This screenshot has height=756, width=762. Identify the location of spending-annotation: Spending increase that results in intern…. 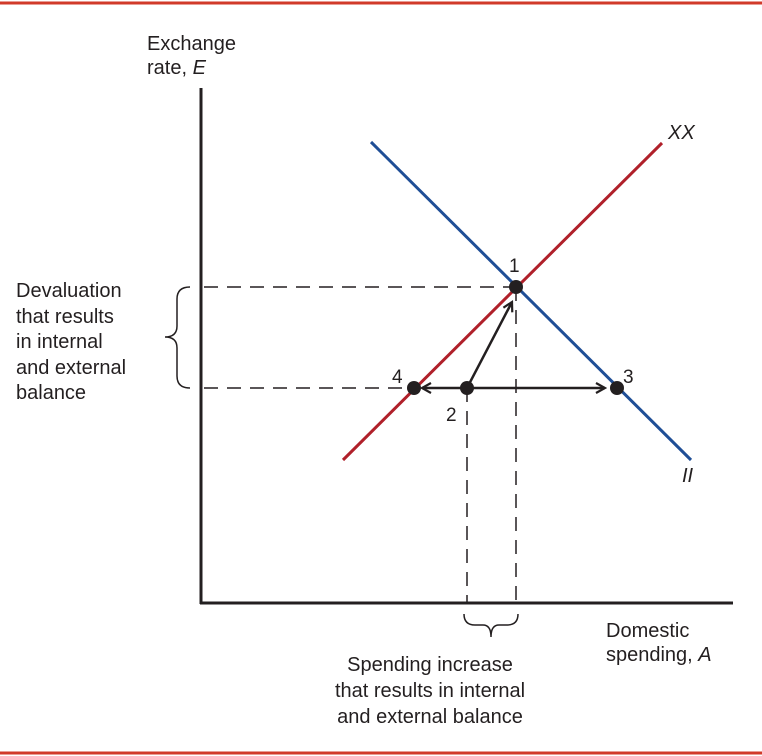
(430, 691).